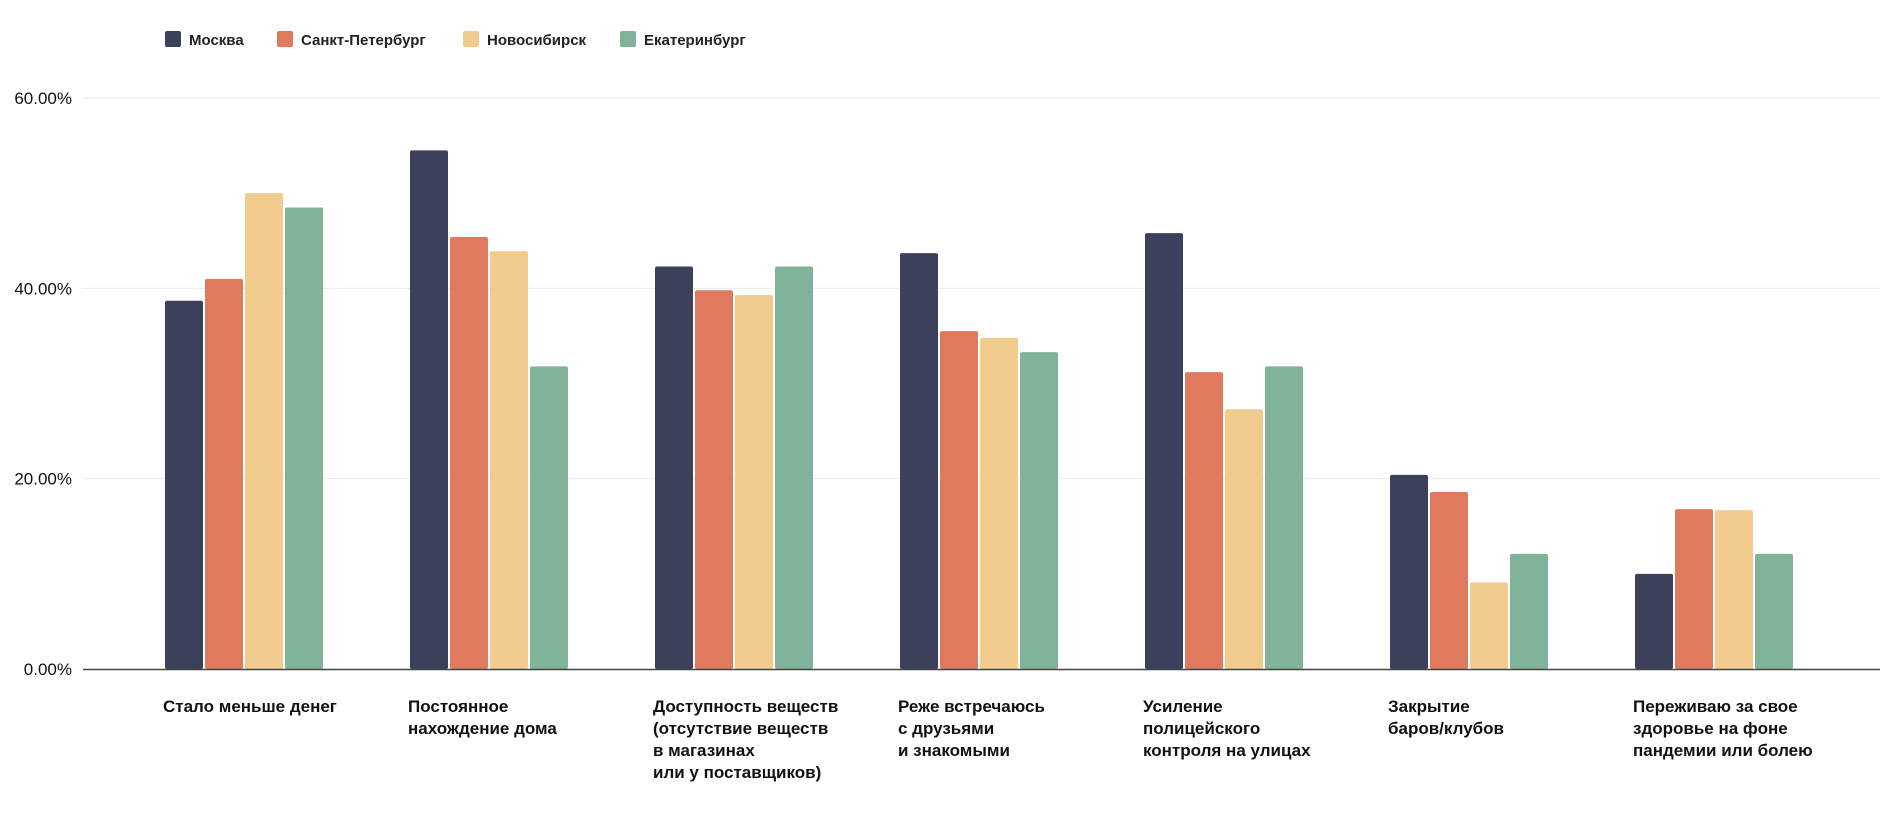 The width and height of the screenshot is (1900, 819). What do you see at coordinates (43, 479) in the screenshot?
I see `y-tick-label: 20.00%` at bounding box center [43, 479].